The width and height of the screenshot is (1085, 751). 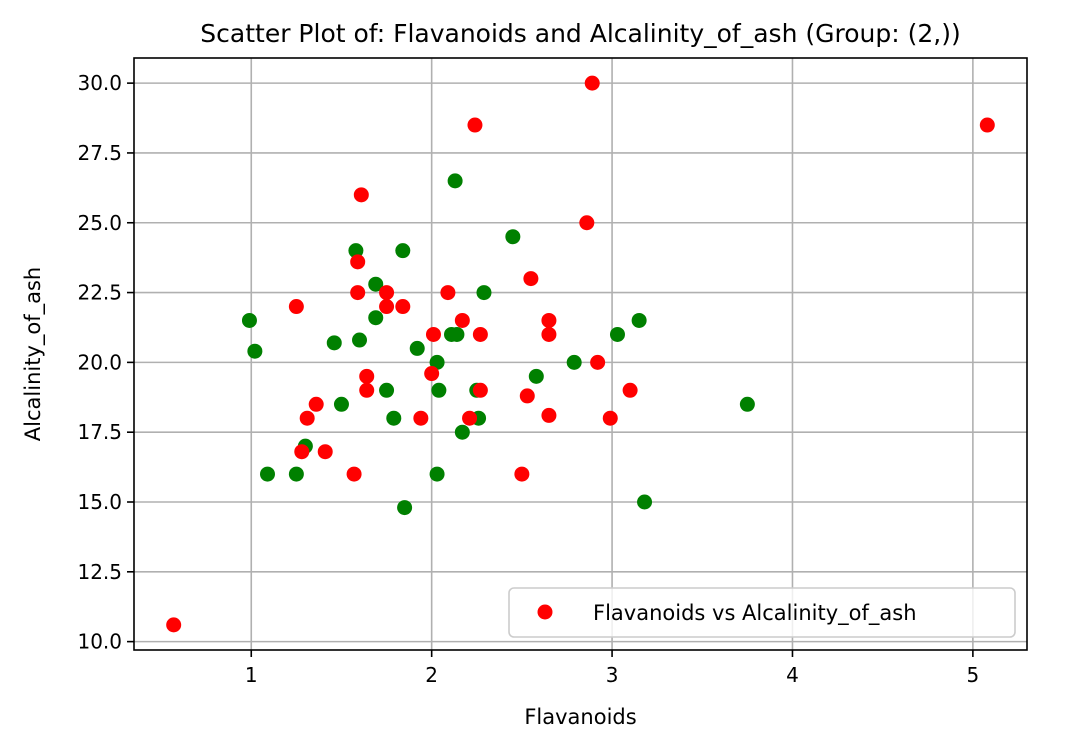 I want to click on legend-box, so click(x=762, y=612).